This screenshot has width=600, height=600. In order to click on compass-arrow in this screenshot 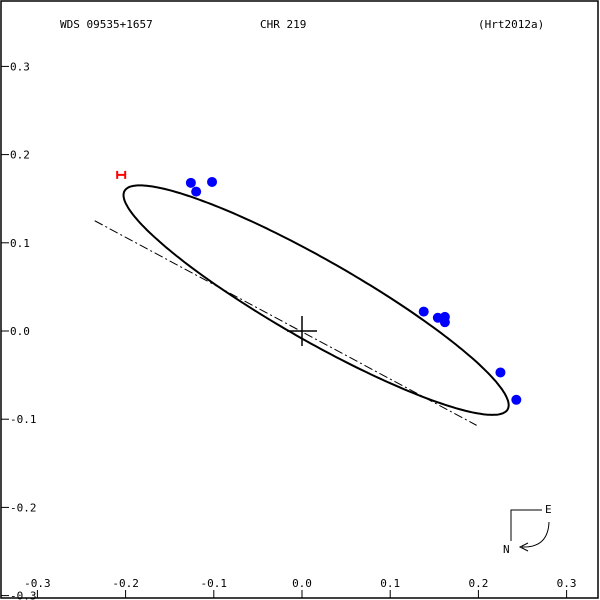, I will do `click(535, 534)`.